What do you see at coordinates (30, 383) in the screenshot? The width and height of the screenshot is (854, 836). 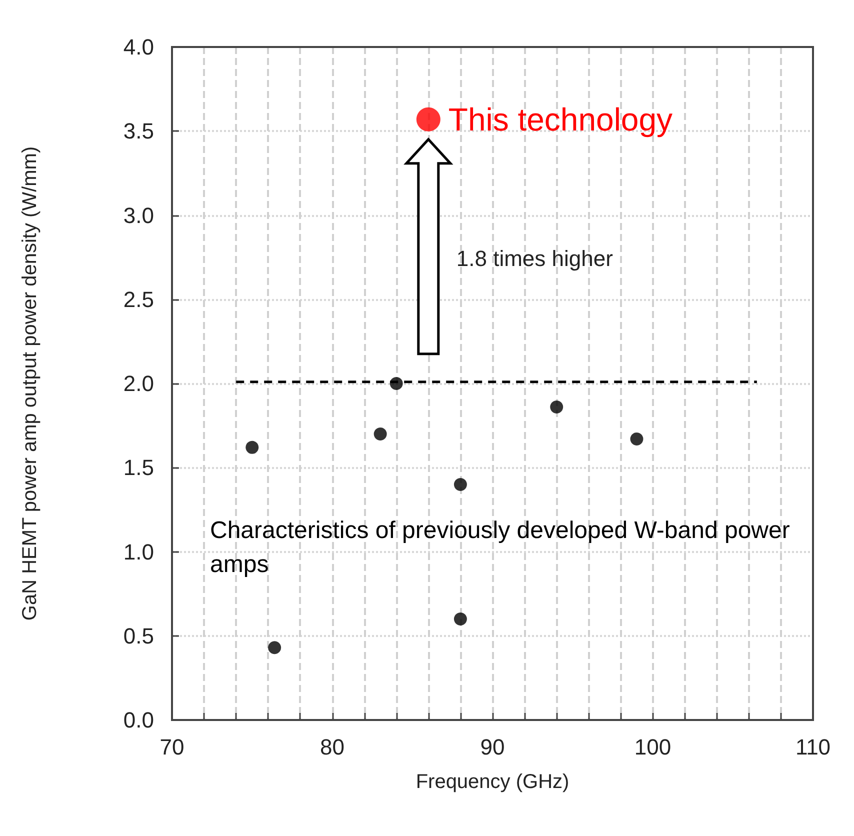 I see `y-axis-title: GaN HEMT power amp output power density (W/mm)` at bounding box center [30, 383].